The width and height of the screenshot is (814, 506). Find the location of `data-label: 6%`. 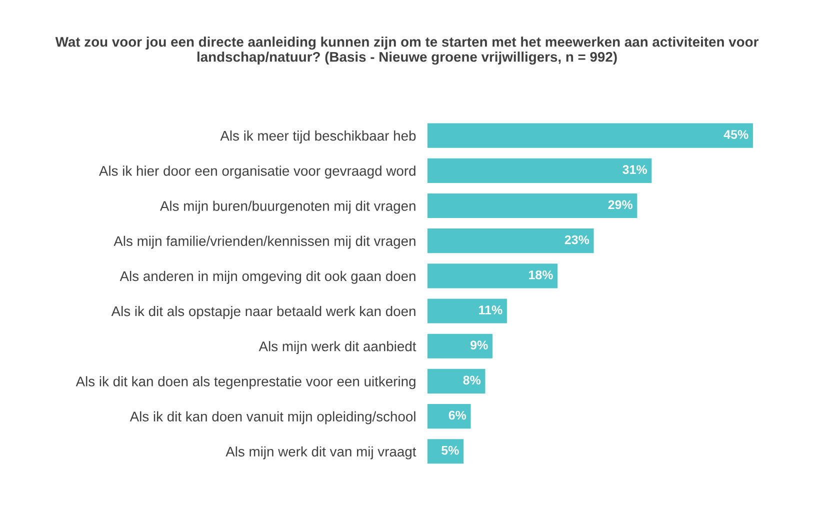

data-label: 6% is located at coordinates (457, 415).